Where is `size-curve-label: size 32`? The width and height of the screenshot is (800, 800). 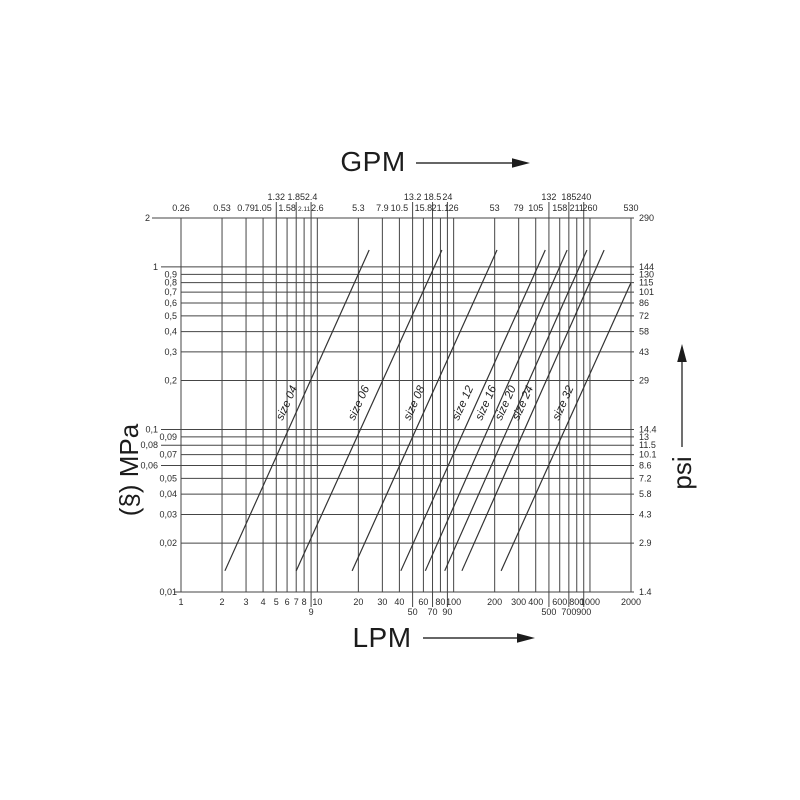 size-curve-label: size 32 is located at coordinates (564, 402).